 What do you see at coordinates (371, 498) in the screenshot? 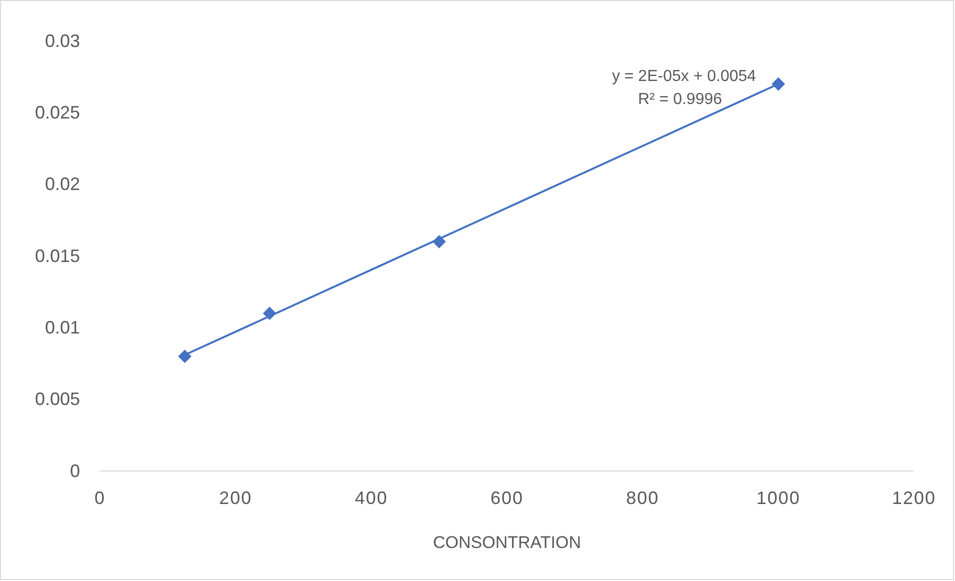
I see `x-tick-label: 400` at bounding box center [371, 498].